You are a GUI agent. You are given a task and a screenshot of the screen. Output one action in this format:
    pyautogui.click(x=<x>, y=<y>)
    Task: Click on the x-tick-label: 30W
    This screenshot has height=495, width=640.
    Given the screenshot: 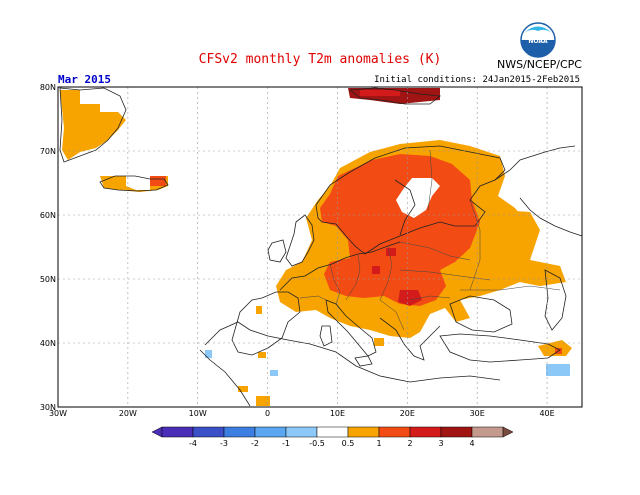 What is the action you would take?
    pyautogui.click(x=58, y=413)
    